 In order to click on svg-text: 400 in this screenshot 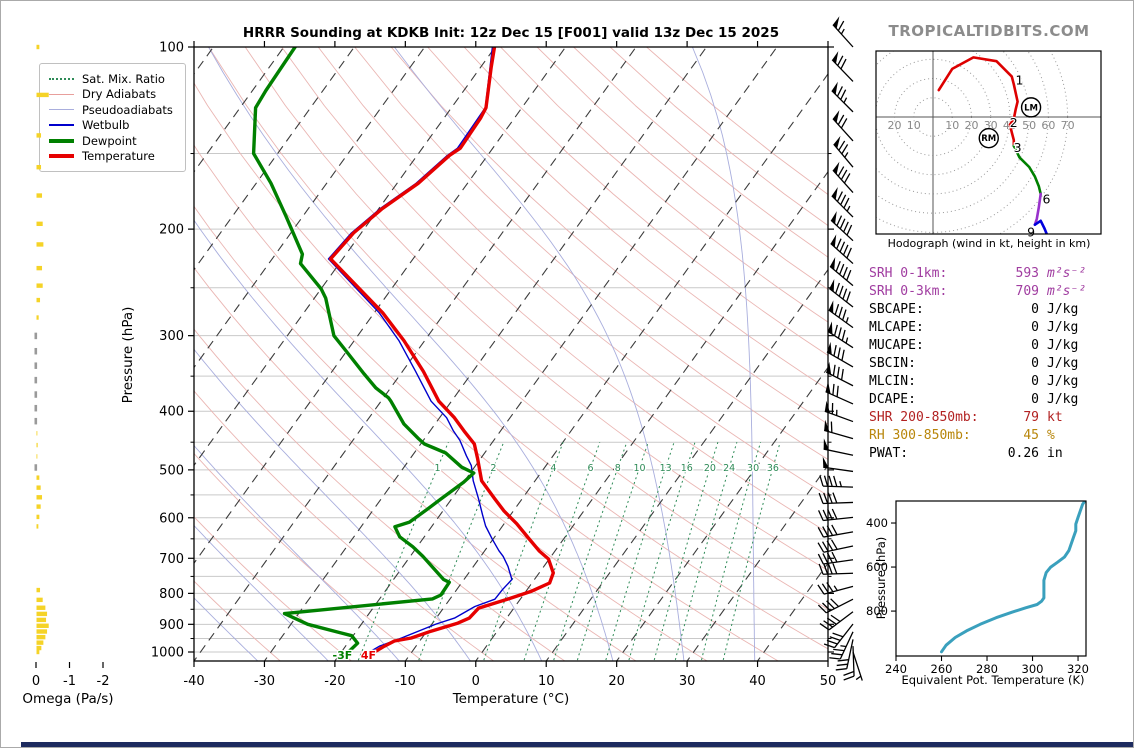, I will do `click(171, 412)`.